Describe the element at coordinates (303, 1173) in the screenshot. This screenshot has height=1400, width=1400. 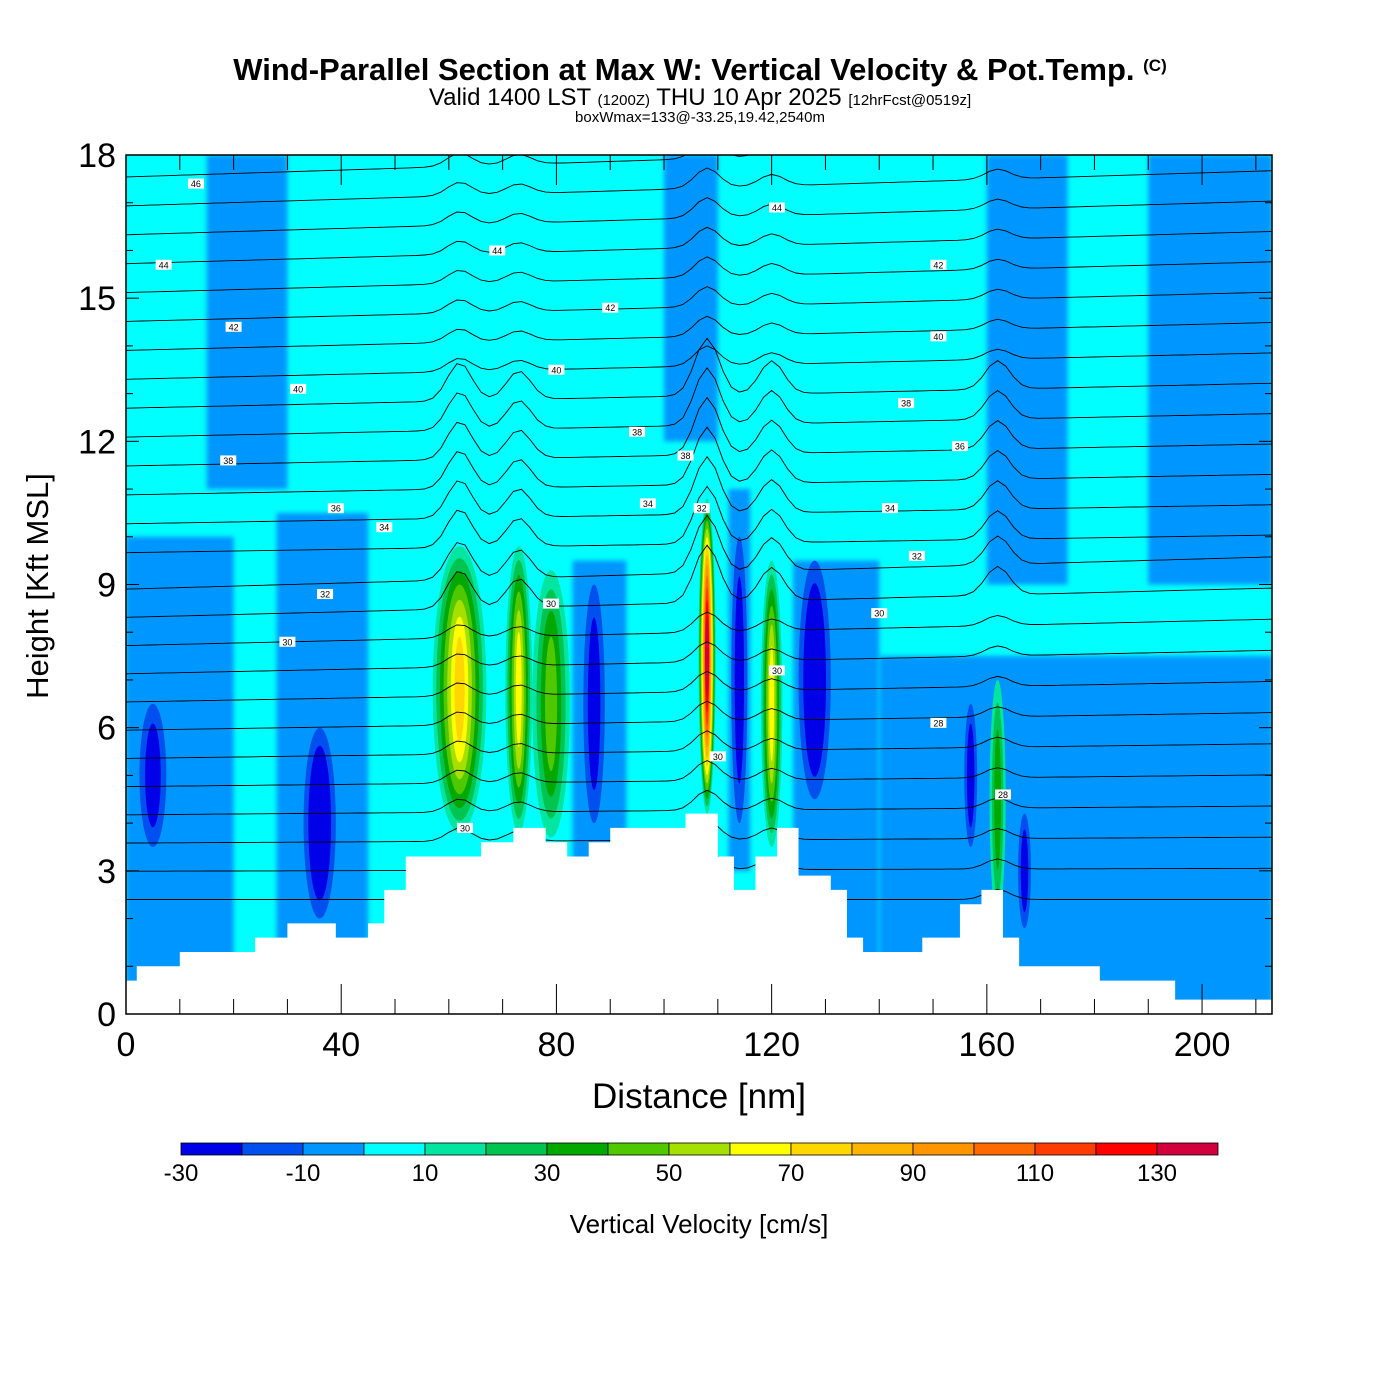
I see `colorbar-tick-label: -10` at that location.